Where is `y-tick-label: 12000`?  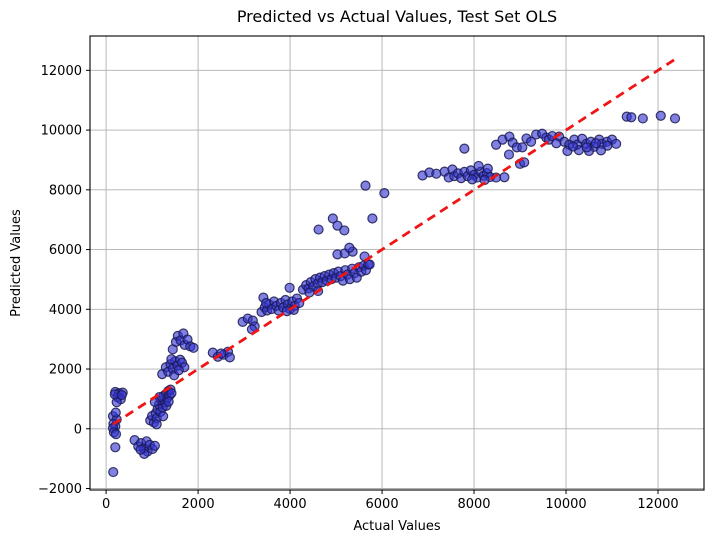
y-tick-label: 12000 is located at coordinates (61, 71).